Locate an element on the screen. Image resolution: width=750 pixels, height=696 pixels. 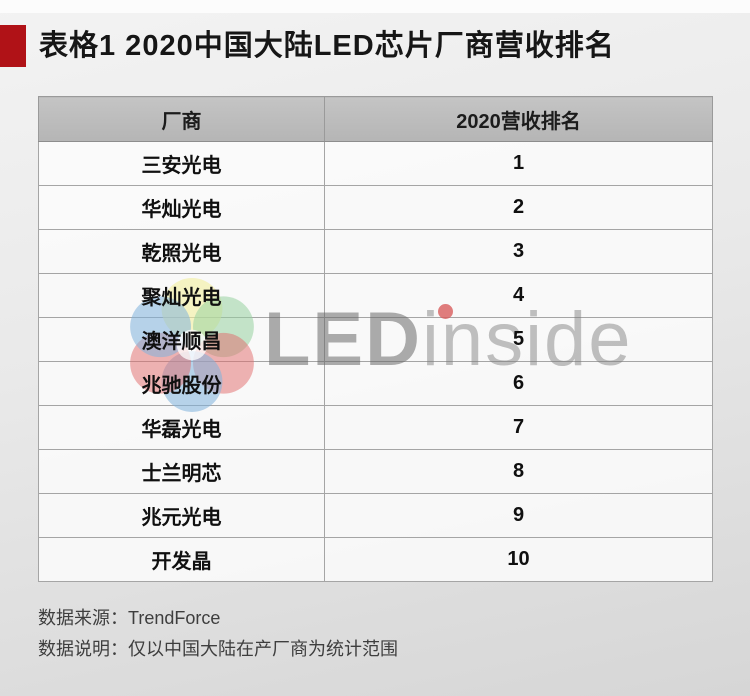
table-row: 士兰明芯 8 is located at coordinates (375, 471).